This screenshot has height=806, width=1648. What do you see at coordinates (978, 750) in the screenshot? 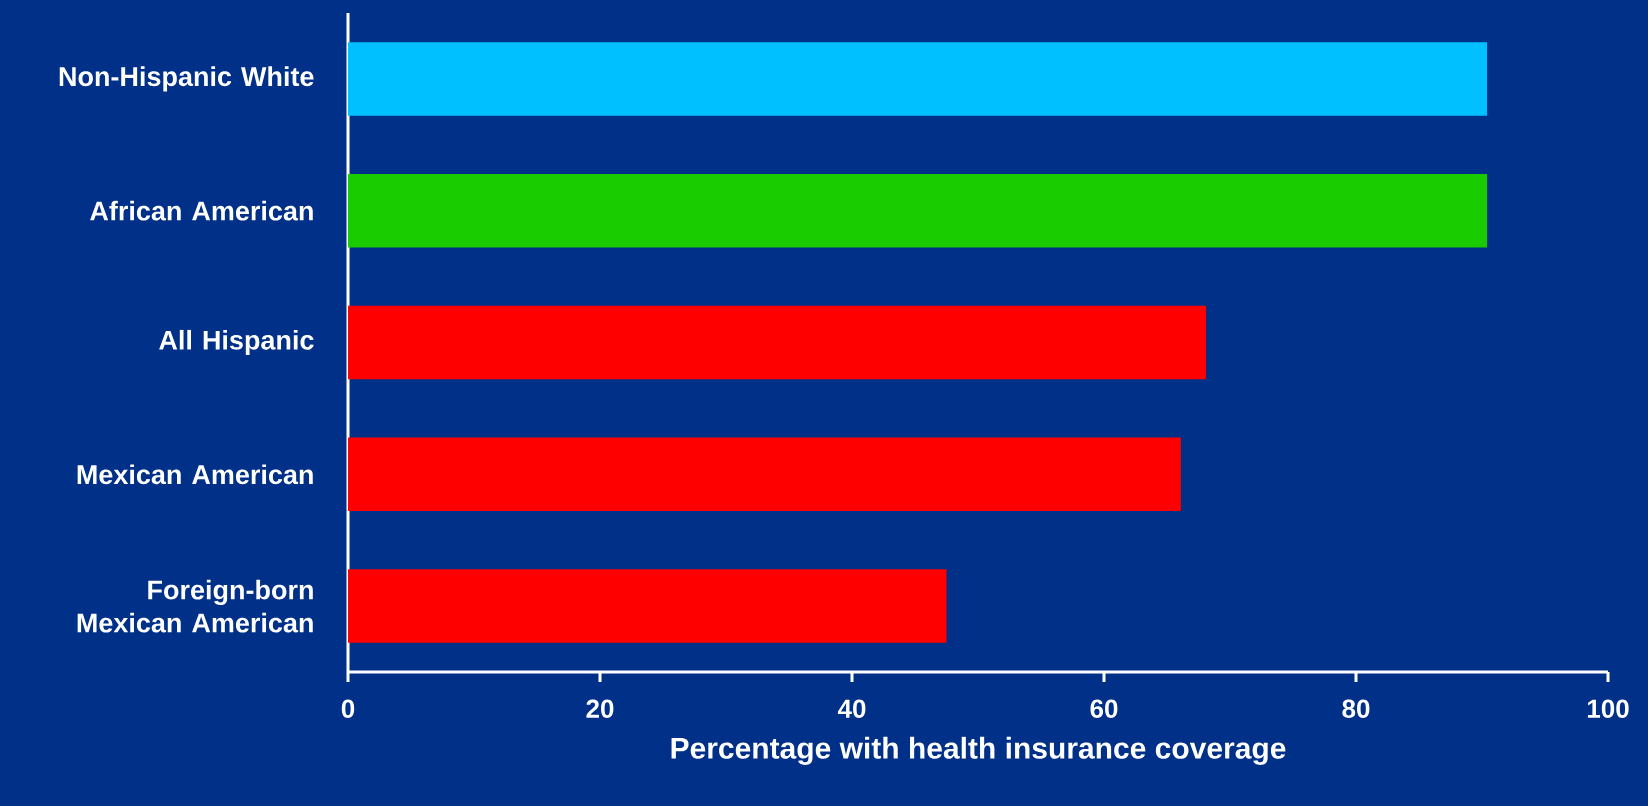
I see `x-axis-title: Percentage with health insurance coverage` at bounding box center [978, 750].